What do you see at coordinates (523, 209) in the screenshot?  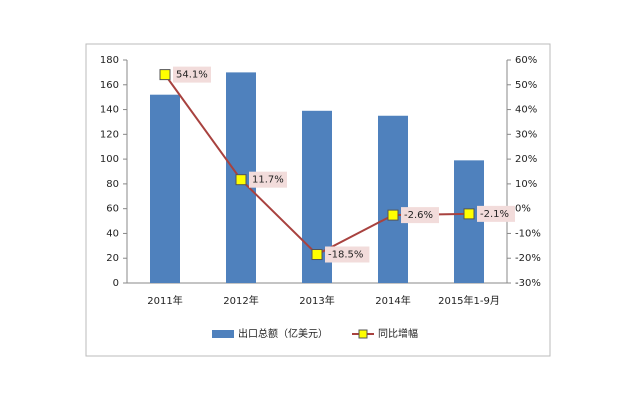 I see `y2-tick-label: 0%` at bounding box center [523, 209].